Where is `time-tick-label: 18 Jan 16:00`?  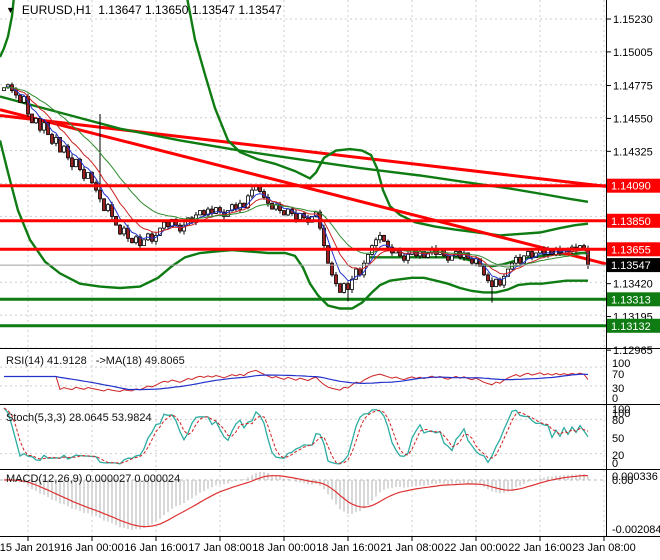 time-tick-label: 18 Jan 16:00 is located at coordinates (348, 548).